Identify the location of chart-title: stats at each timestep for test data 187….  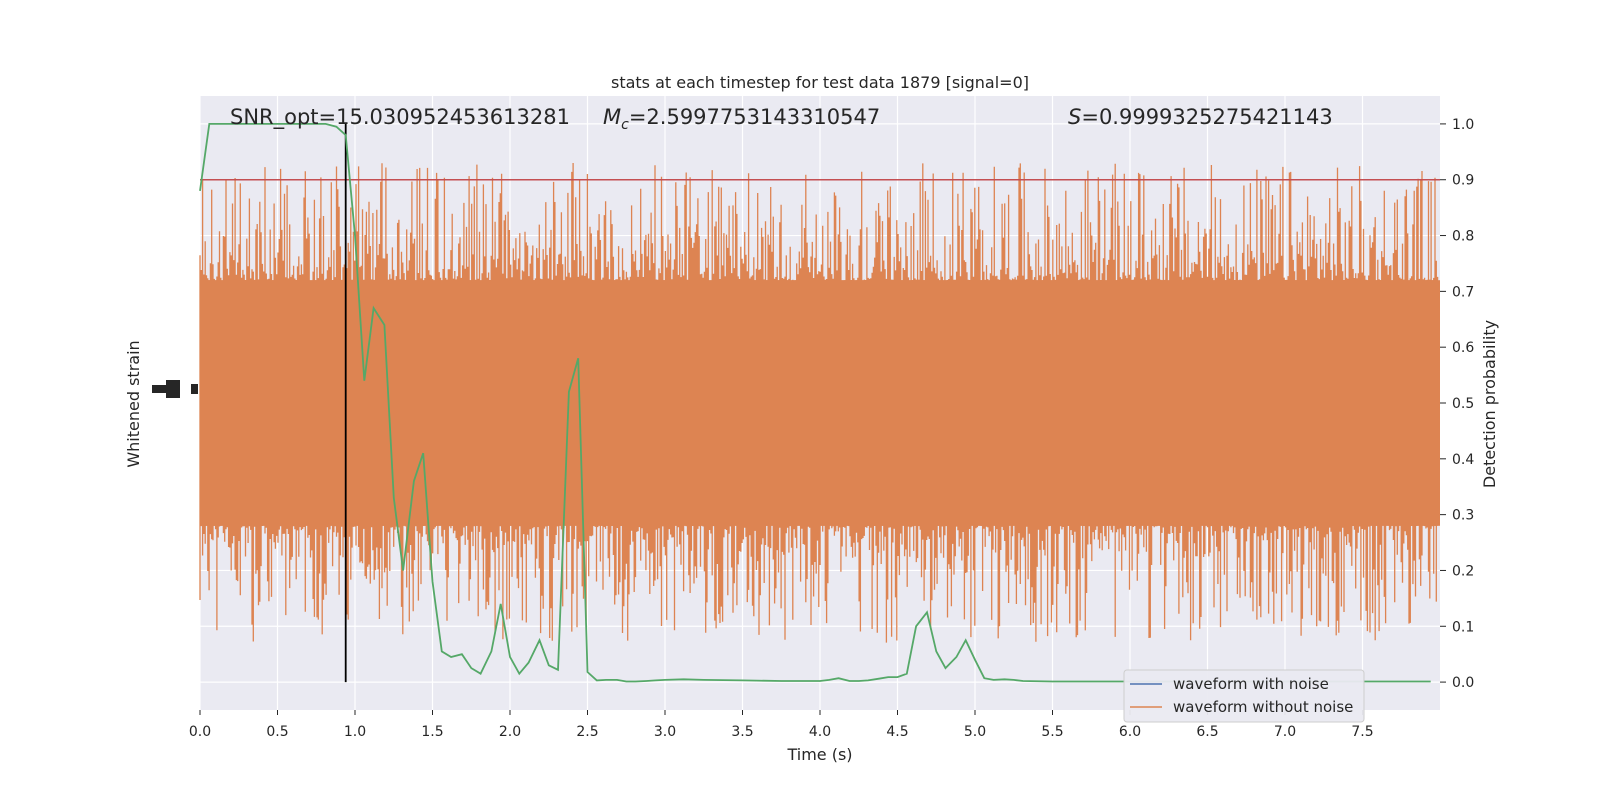
(820, 82).